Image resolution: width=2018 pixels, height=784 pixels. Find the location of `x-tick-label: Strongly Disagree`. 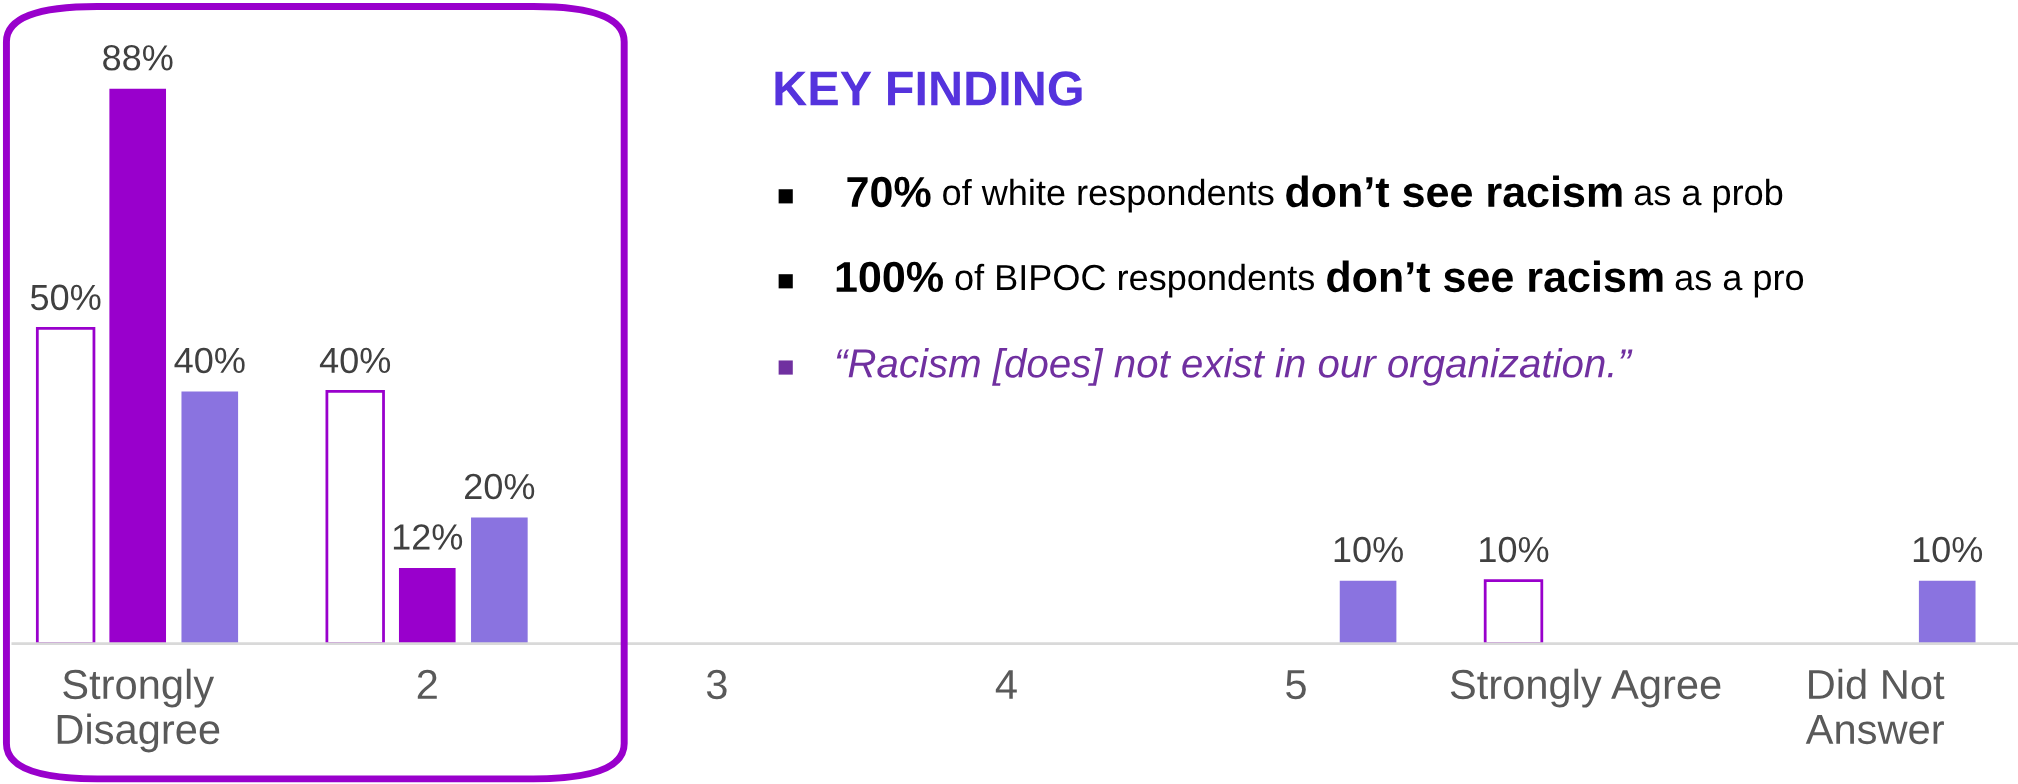

x-tick-label: Strongly Disagree is located at coordinates (138, 710).